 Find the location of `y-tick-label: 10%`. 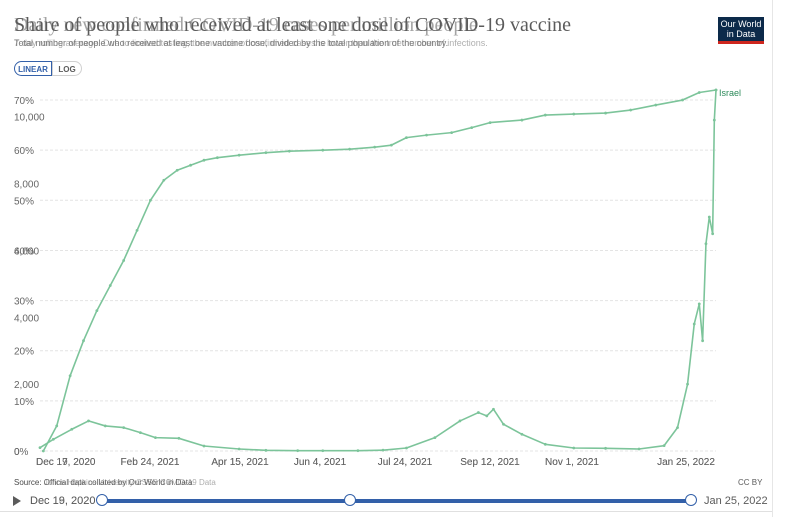

y-tick-label: 10% is located at coordinates (24, 402).